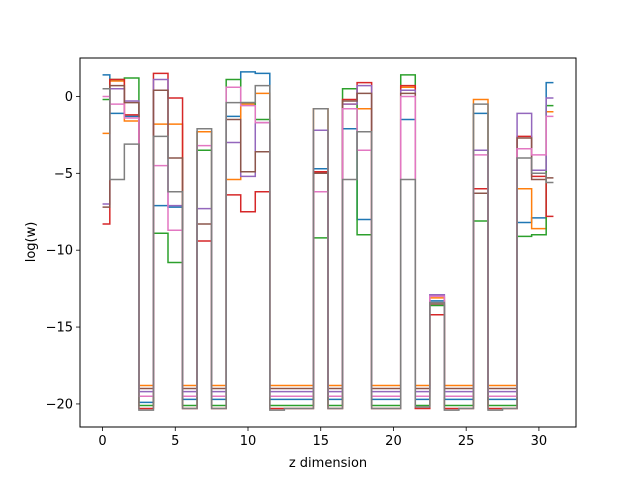  Describe the element at coordinates (248, 441) in the screenshot. I see `x-tick-label: 10` at that location.